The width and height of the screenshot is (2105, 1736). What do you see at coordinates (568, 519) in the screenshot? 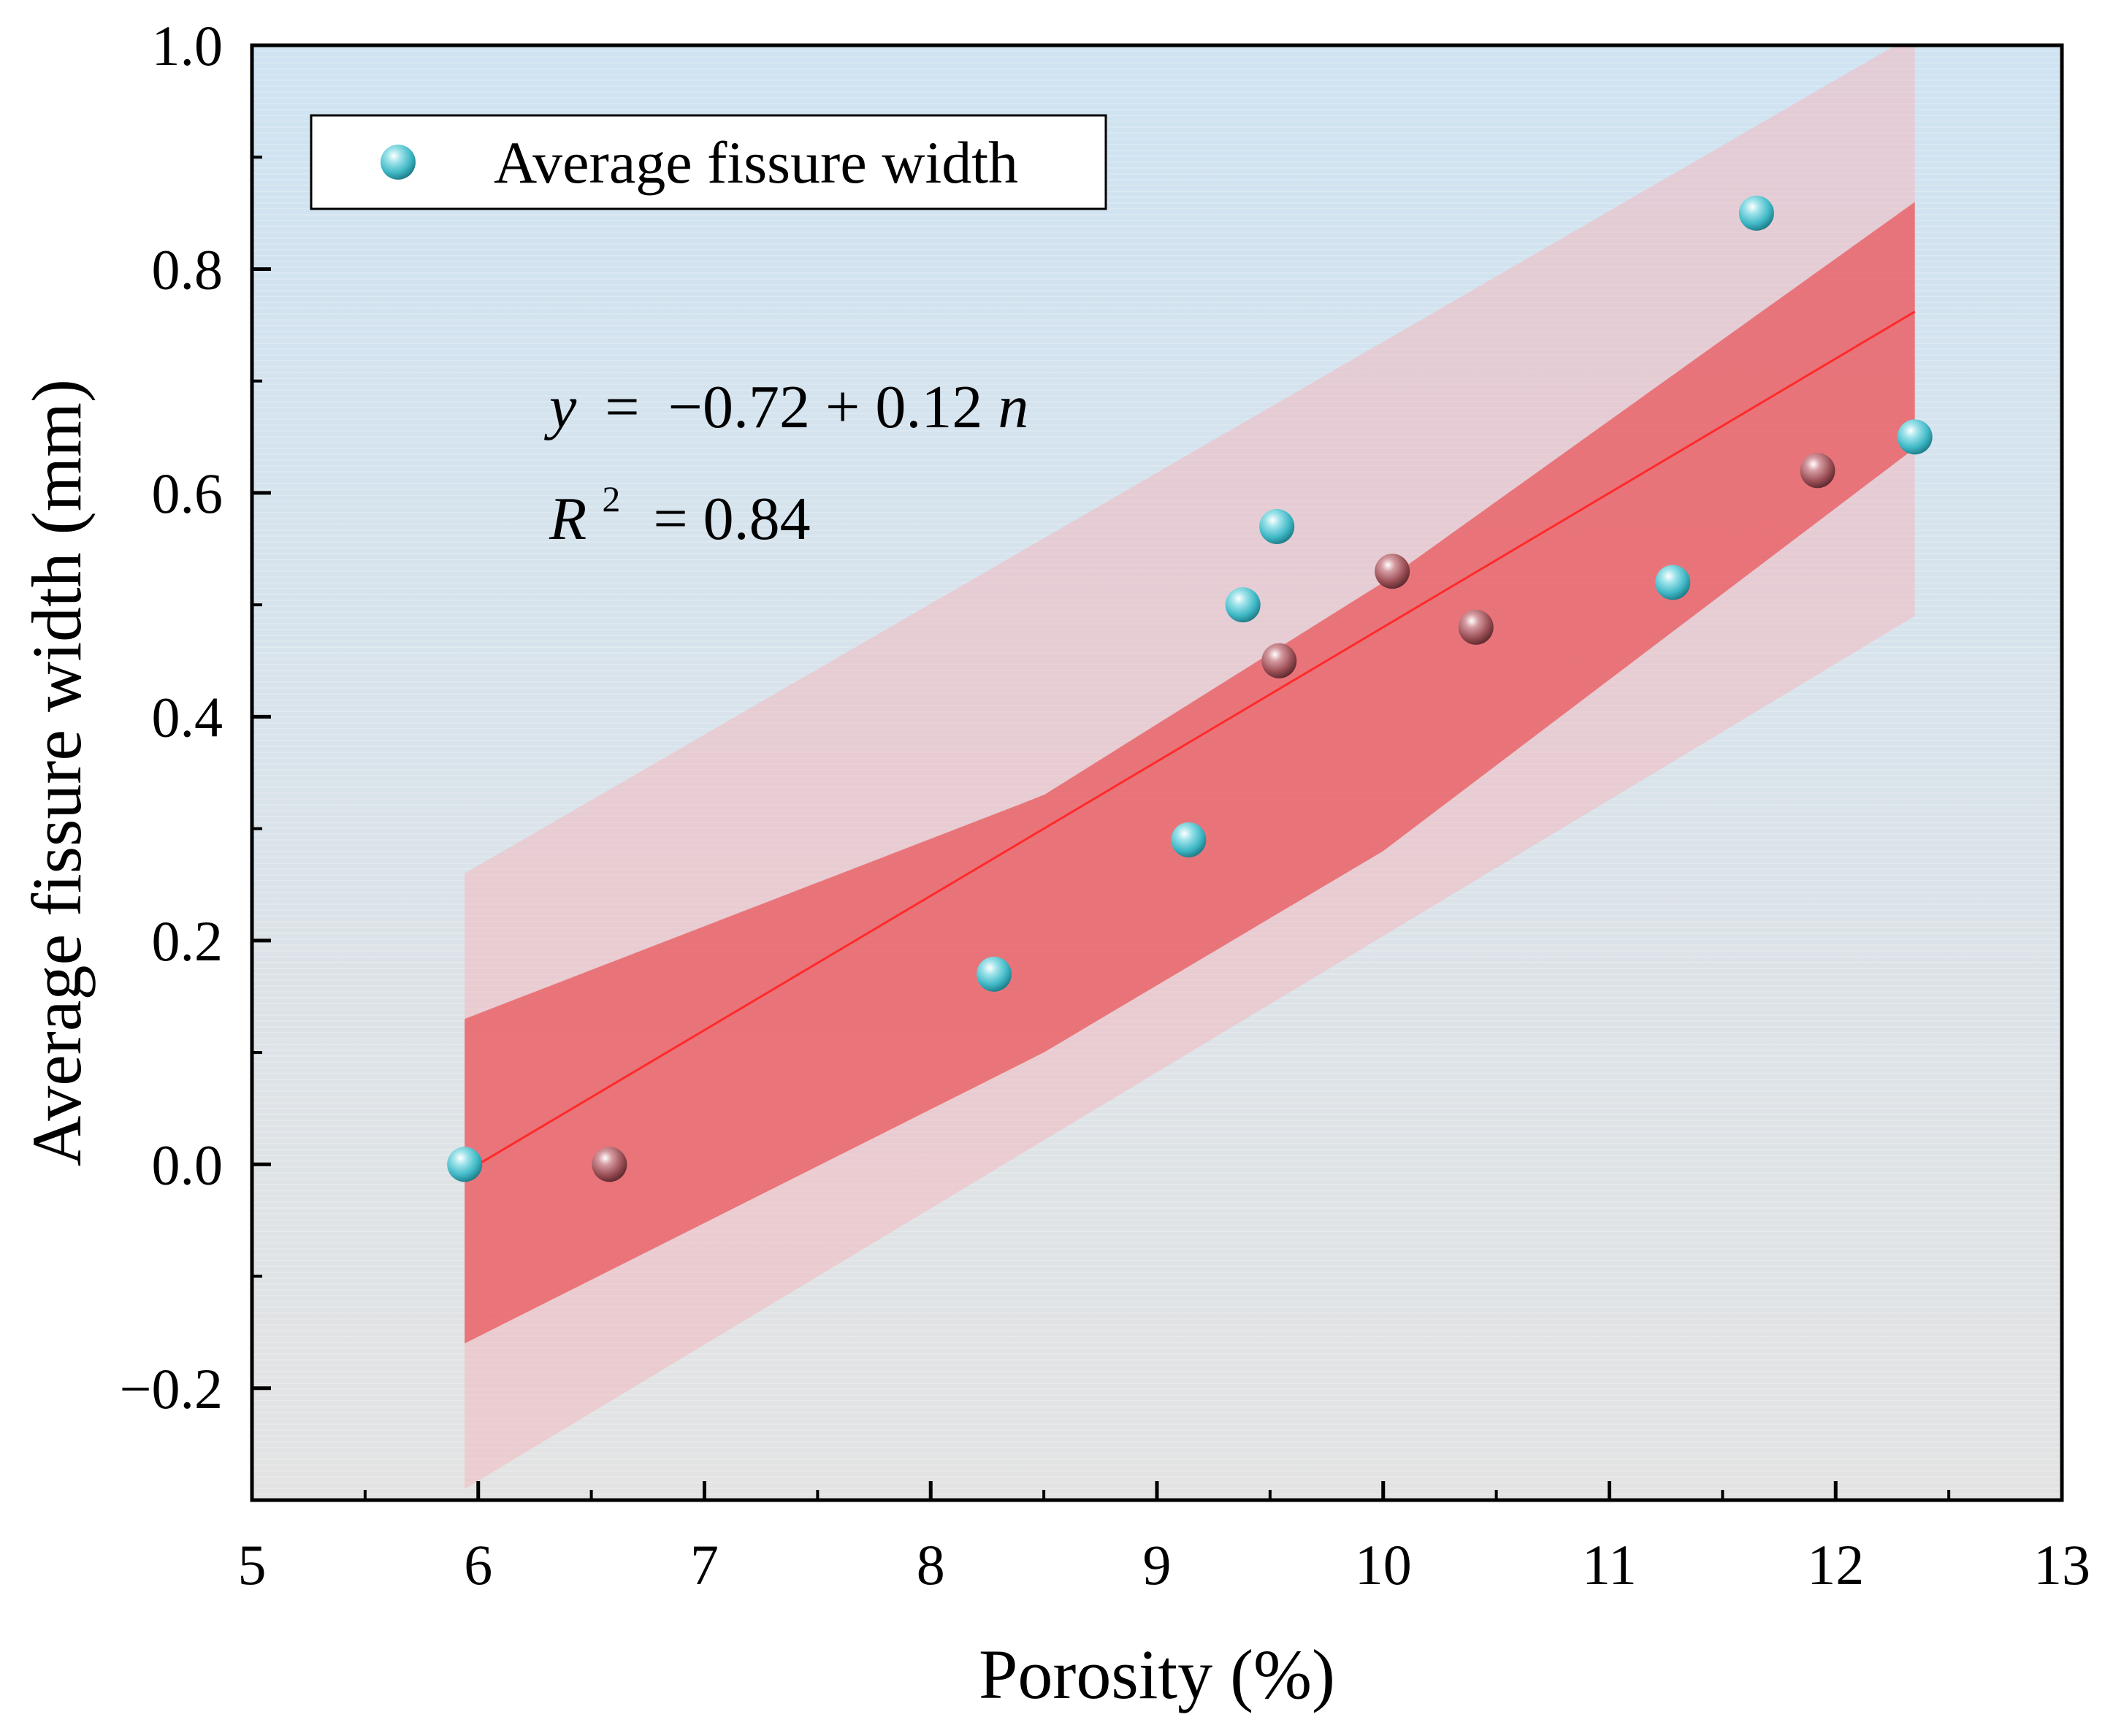
I see `r-squared-symbol: R` at bounding box center [568, 519].